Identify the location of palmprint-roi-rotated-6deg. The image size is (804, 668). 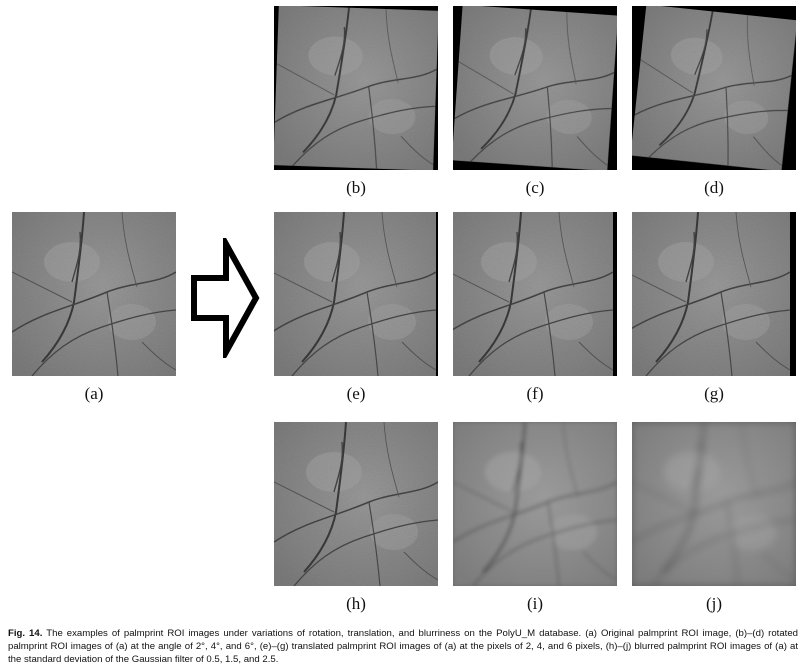
(714, 88).